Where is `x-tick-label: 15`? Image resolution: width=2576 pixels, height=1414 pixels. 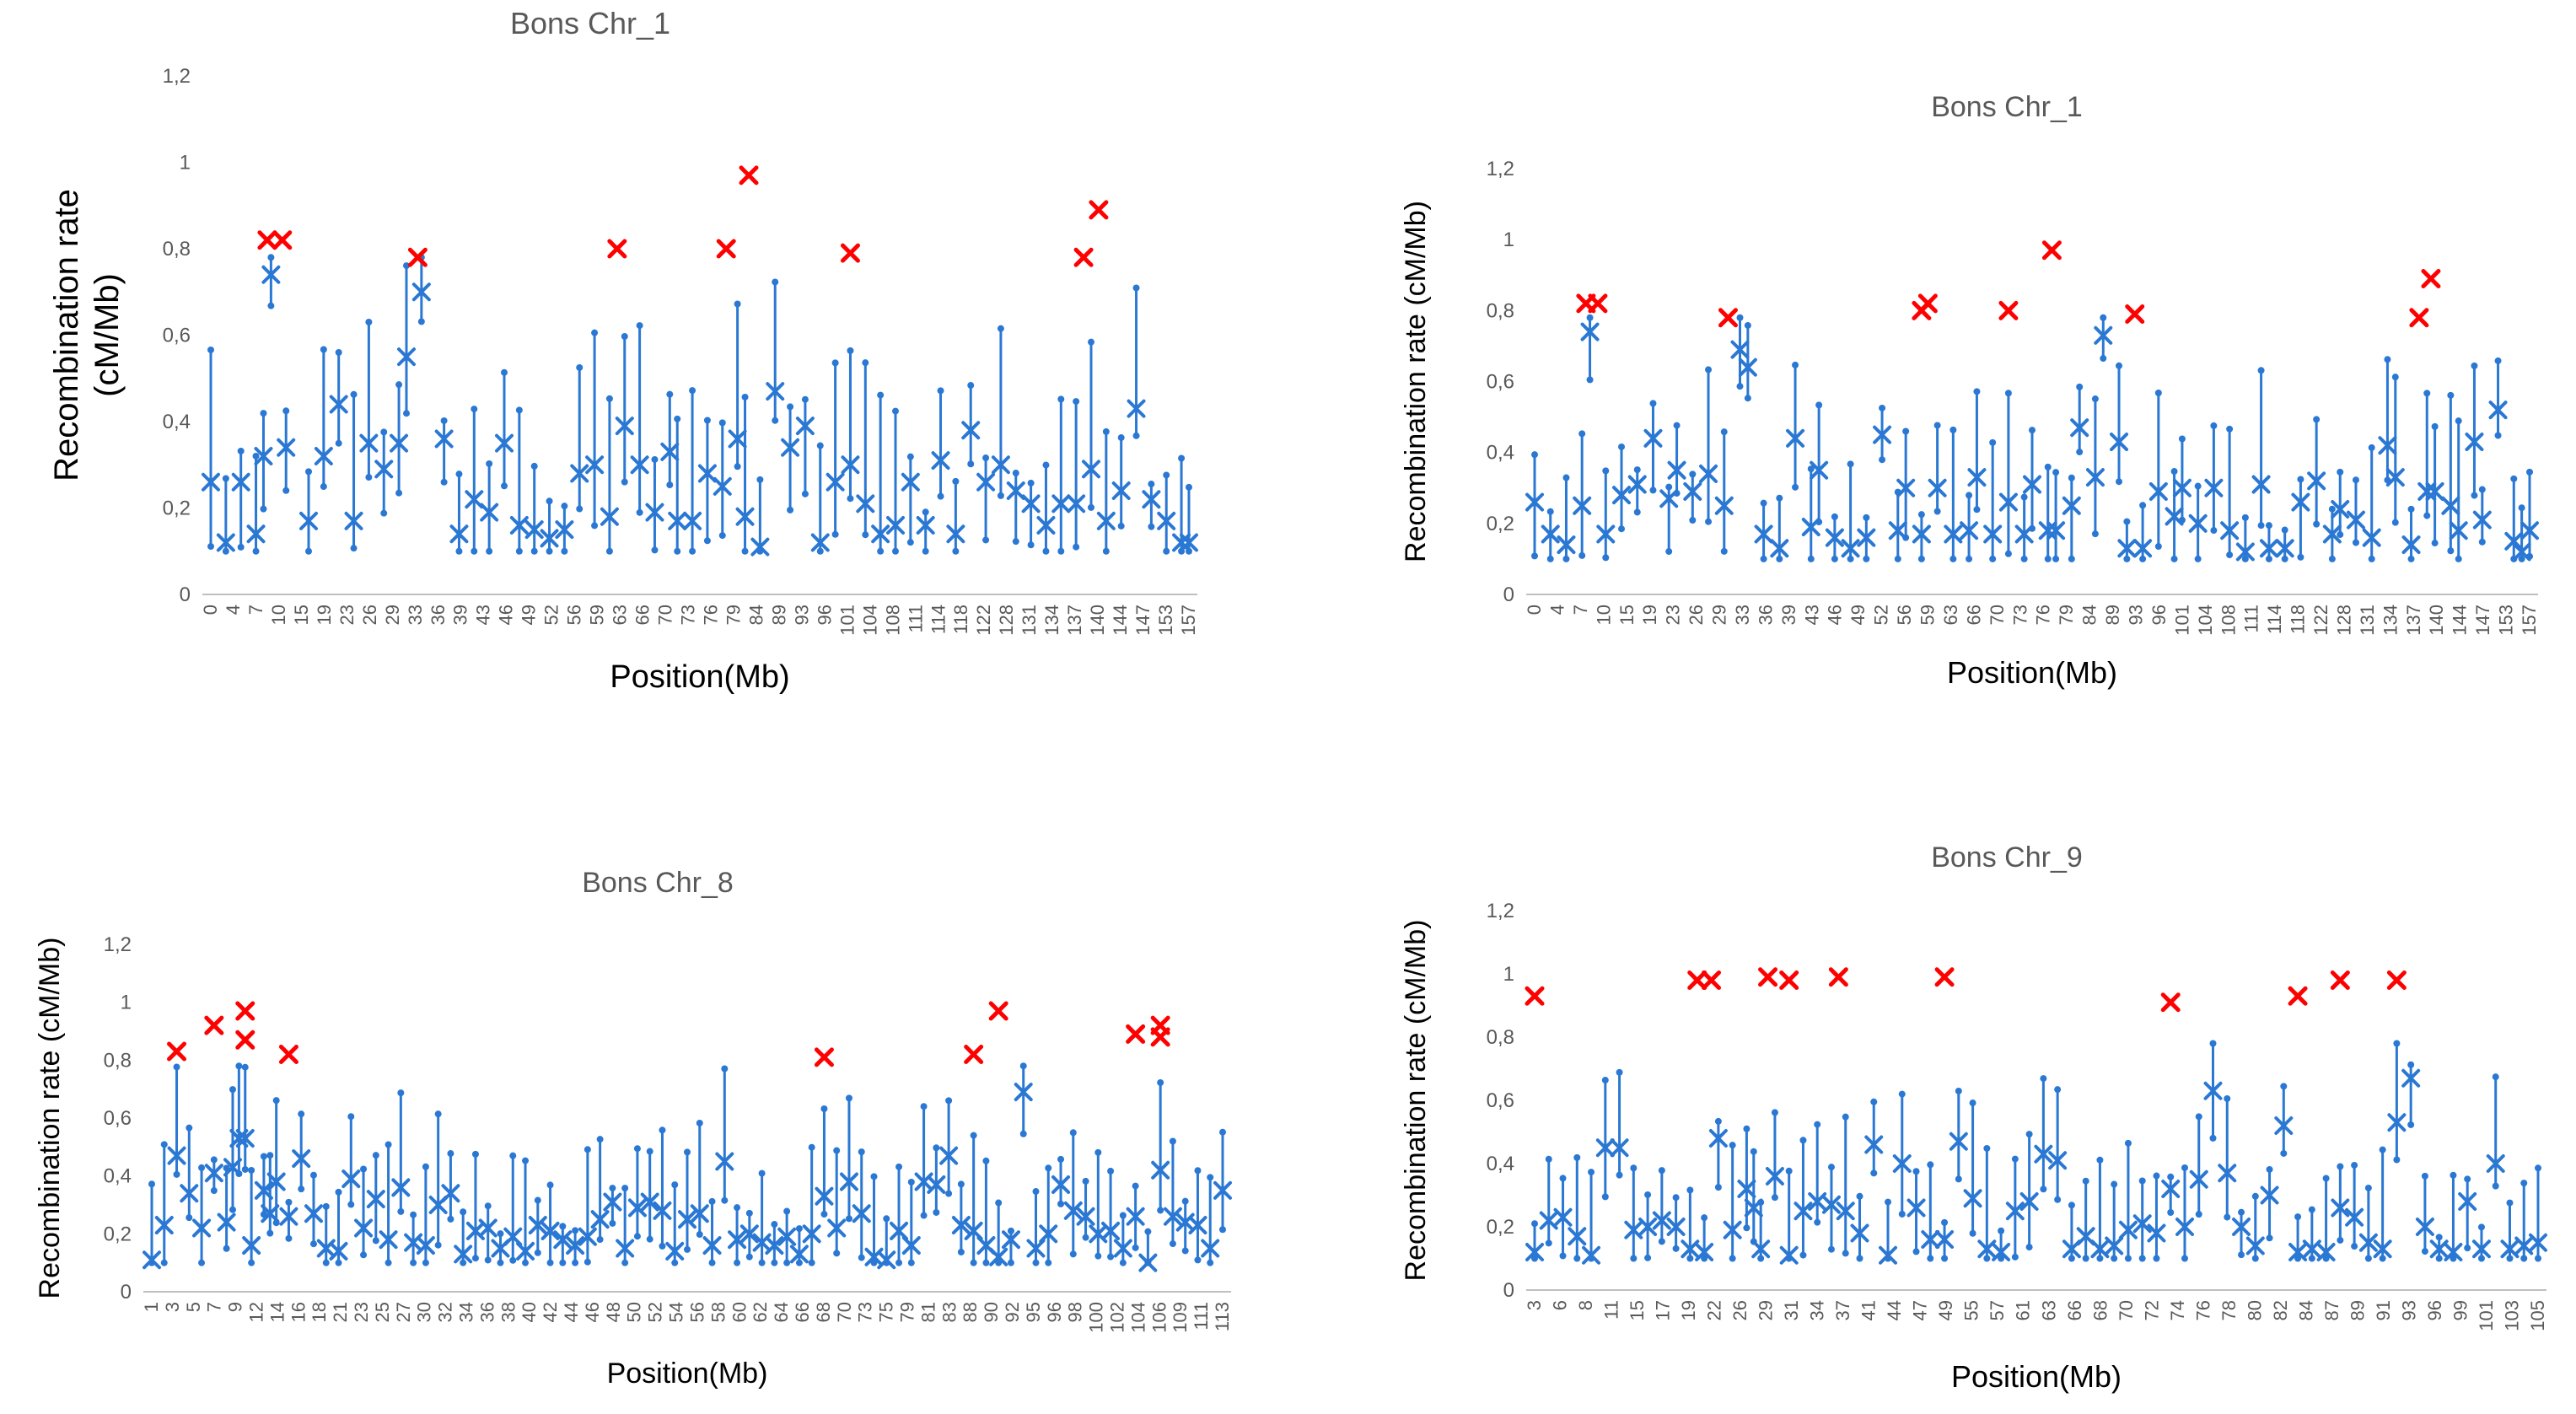
x-tick-label: 15 is located at coordinates (1627, 615).